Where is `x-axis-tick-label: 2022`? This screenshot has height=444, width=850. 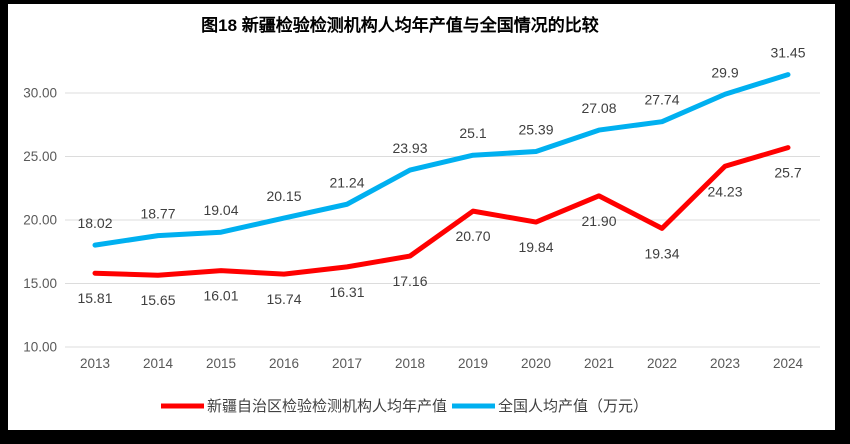
x-axis-tick-label: 2022 is located at coordinates (662, 363).